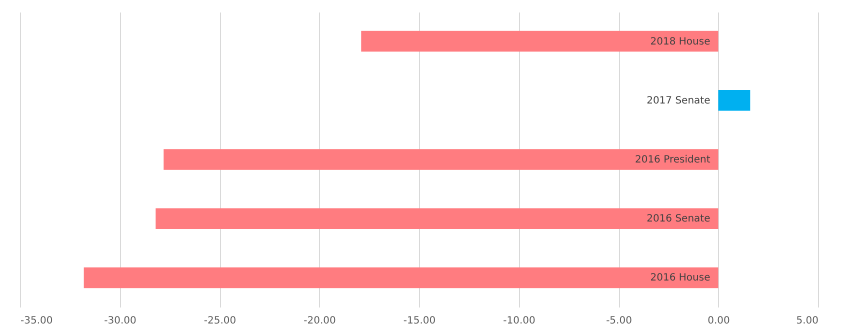 This screenshot has height=333, width=842. I want to click on x-tick-label: -35.00, so click(36, 321).